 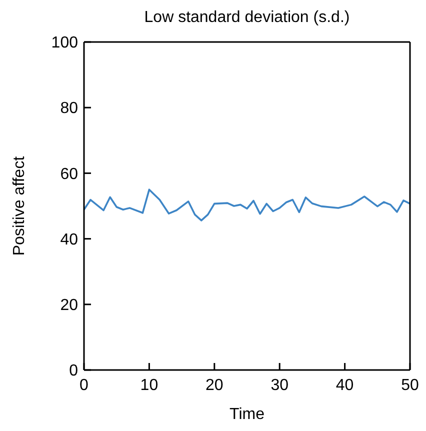 What do you see at coordinates (19, 206) in the screenshot?
I see `y-axis-title: Positive affect` at bounding box center [19, 206].